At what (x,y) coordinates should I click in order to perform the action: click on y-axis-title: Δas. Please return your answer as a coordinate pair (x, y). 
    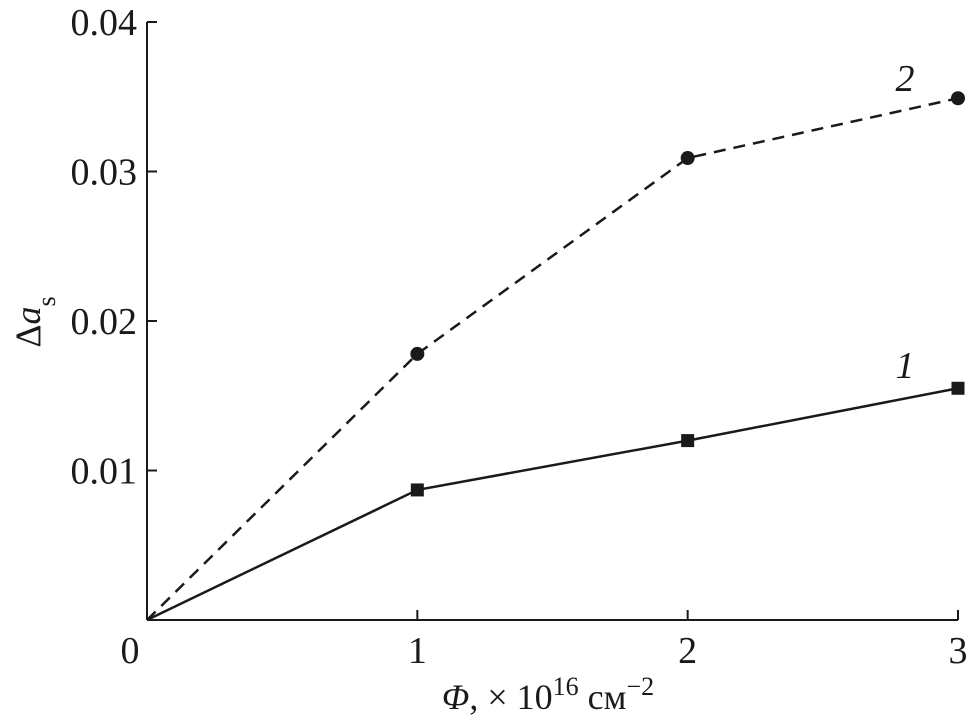
    Looking at the image, I should click on (34, 321).